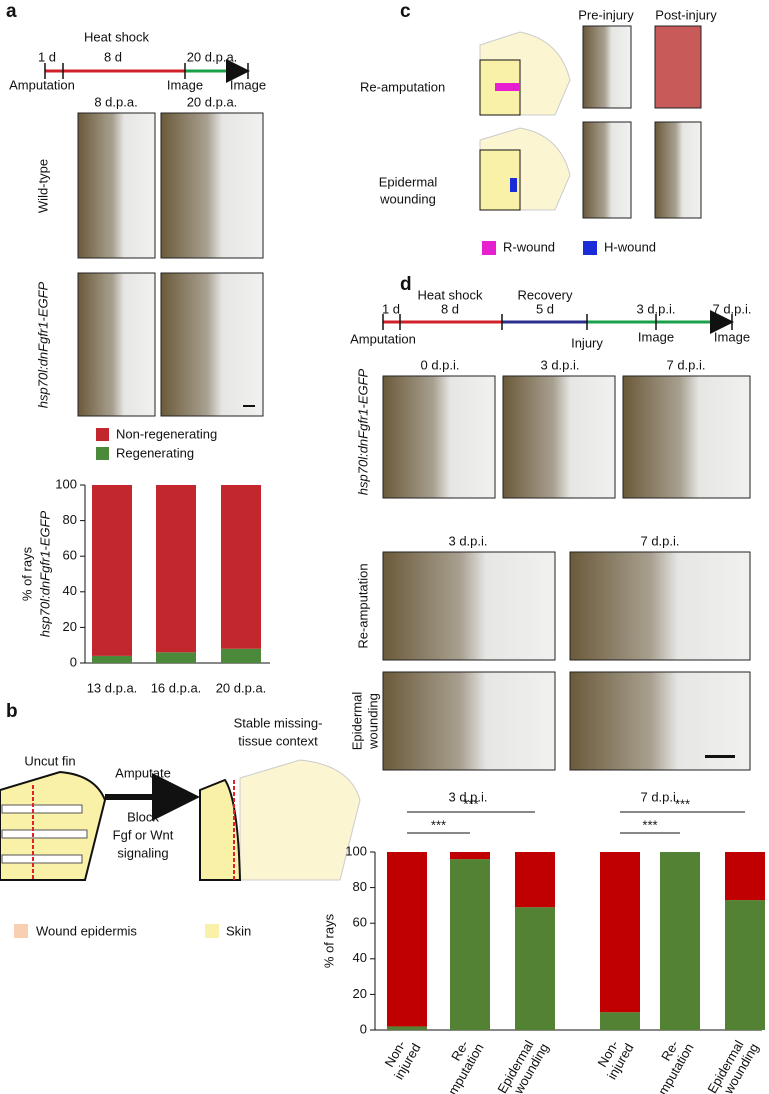  I want to click on x-tick-label: 20 d.p.a., so click(241, 687).